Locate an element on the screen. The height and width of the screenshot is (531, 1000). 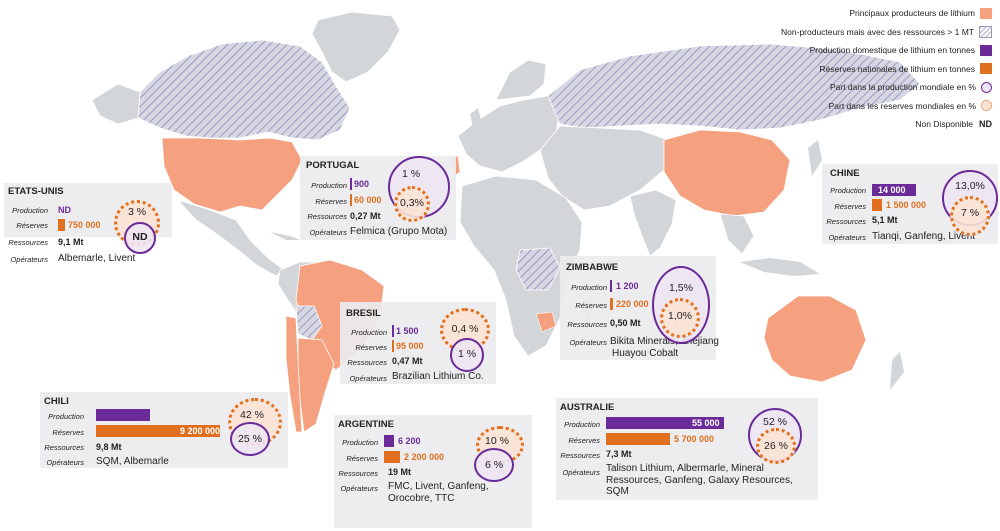
reserves-value: 95 000 is located at coordinates (410, 346).